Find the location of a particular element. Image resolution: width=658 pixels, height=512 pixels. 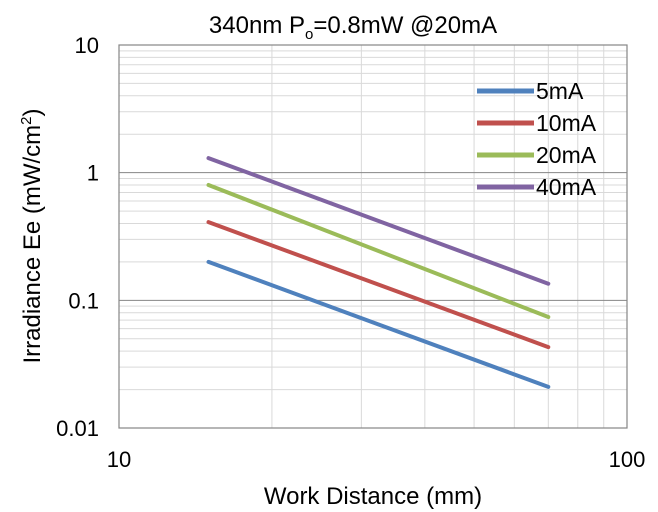

y-tick-label: 1 is located at coordinates (93, 173).